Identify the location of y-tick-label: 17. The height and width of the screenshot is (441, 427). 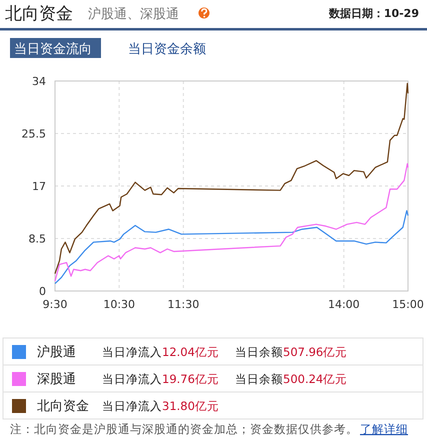
(39, 186).